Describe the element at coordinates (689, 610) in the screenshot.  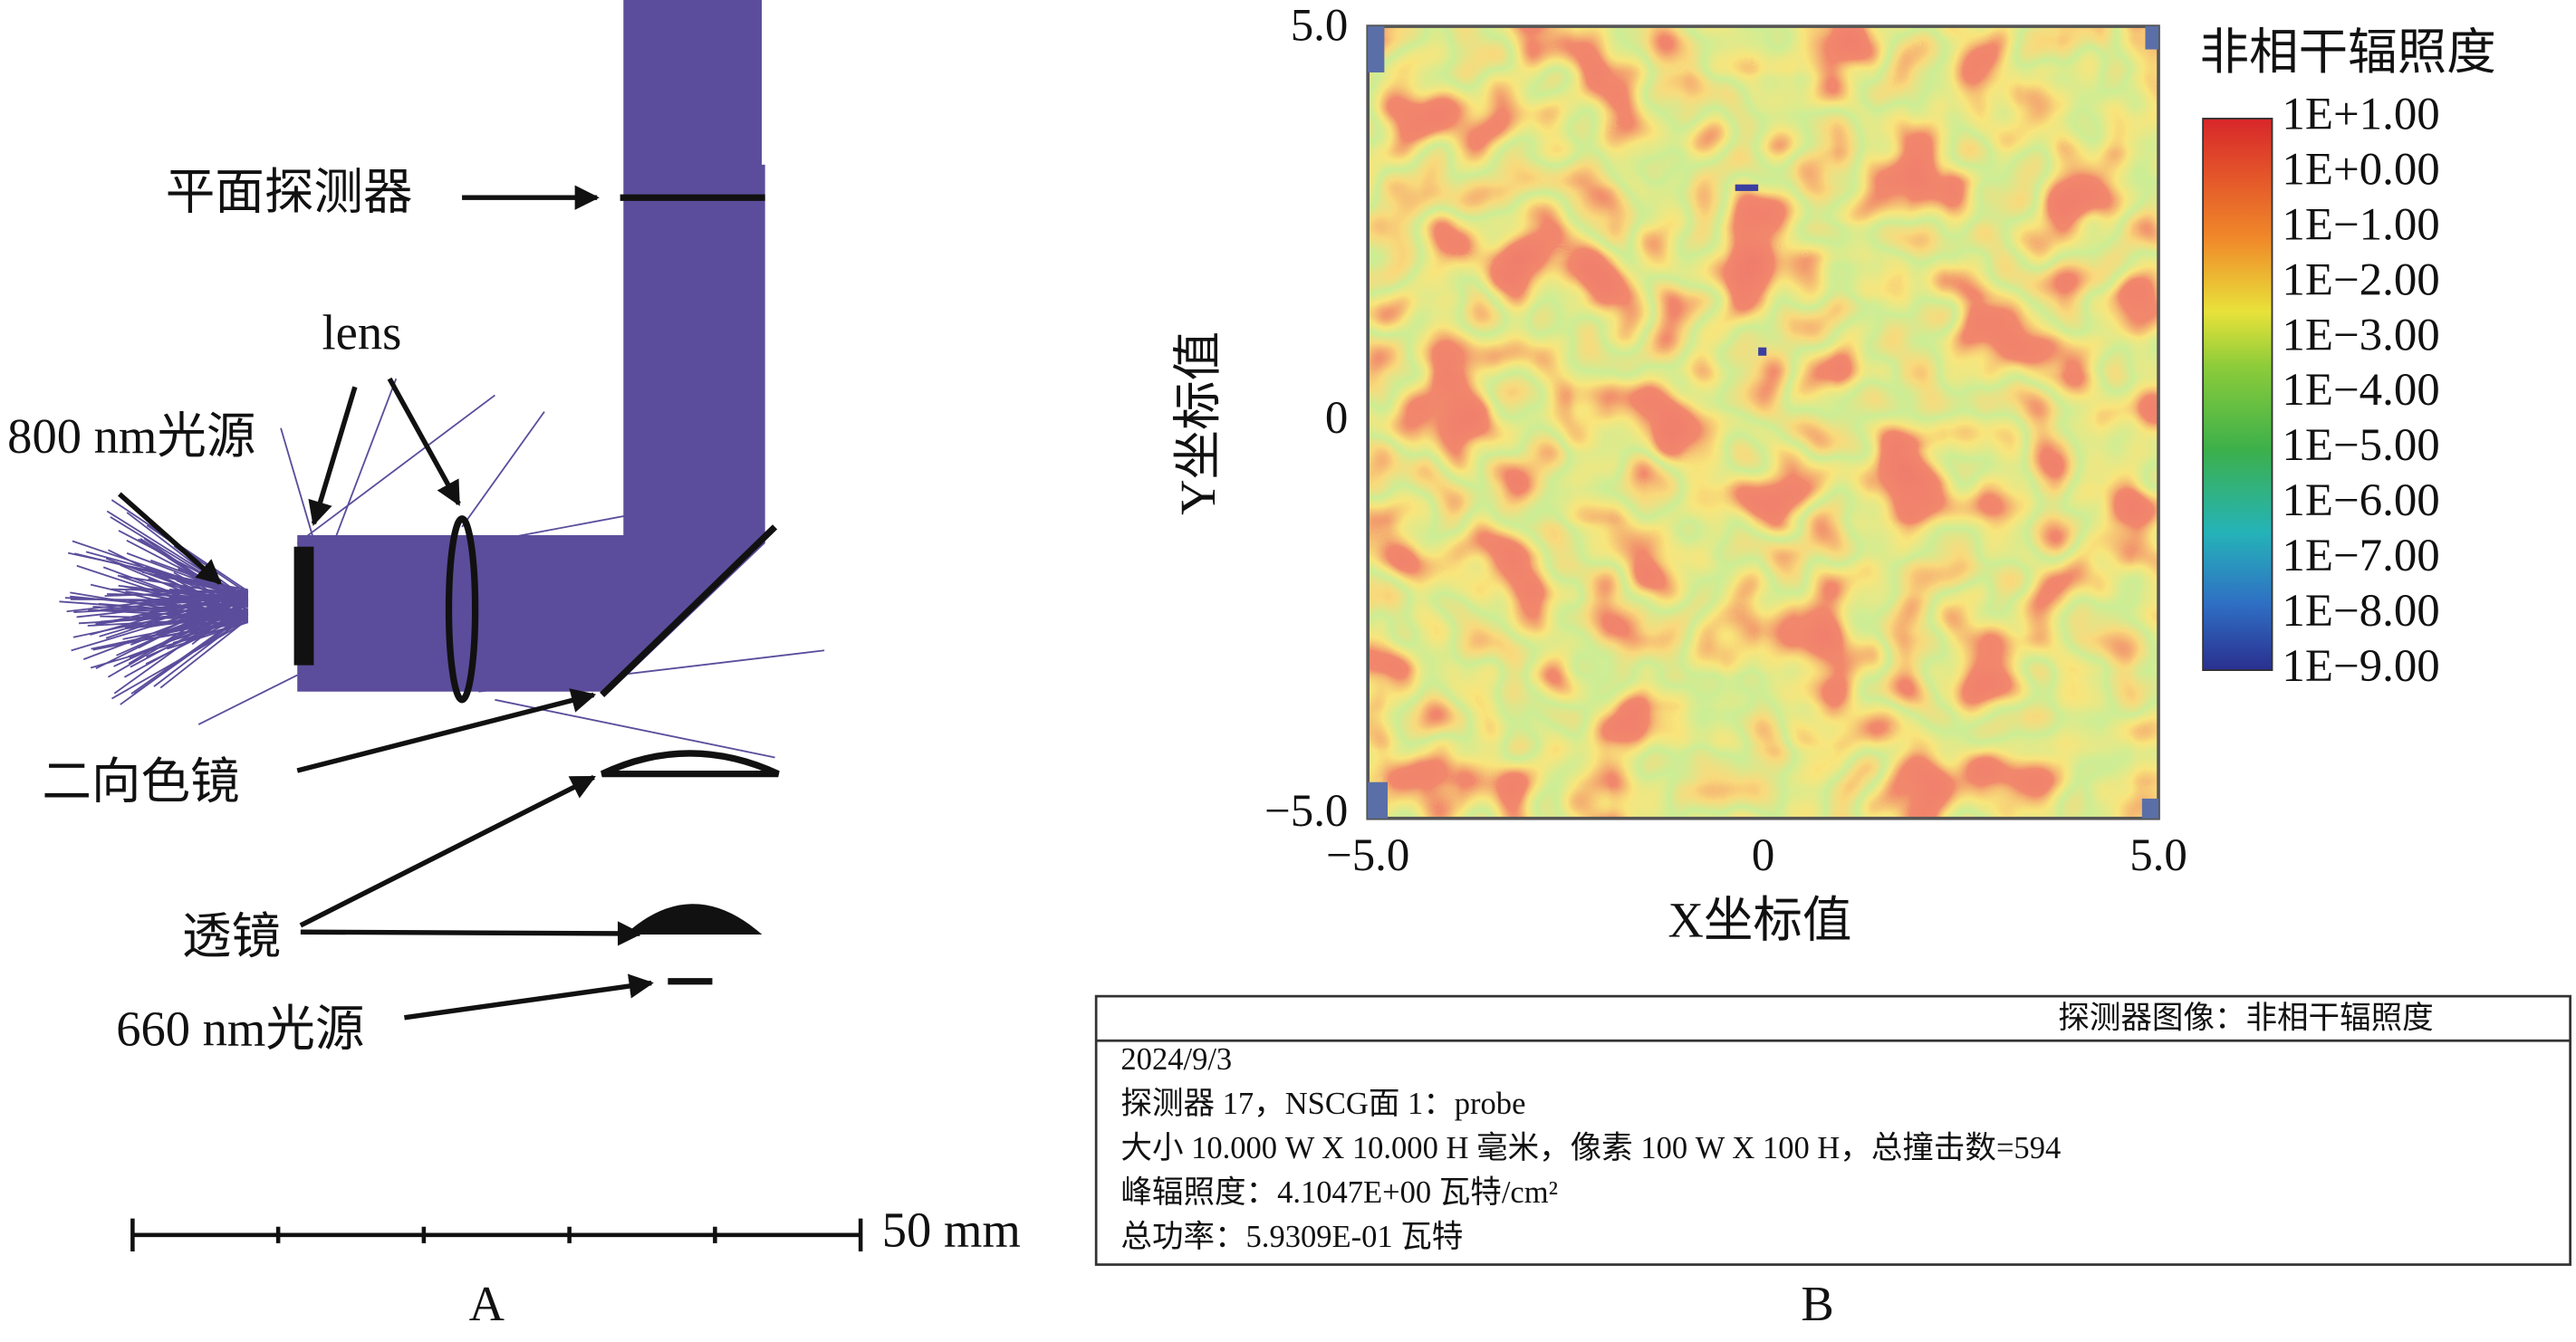
I see `dichroic-mirror` at that location.